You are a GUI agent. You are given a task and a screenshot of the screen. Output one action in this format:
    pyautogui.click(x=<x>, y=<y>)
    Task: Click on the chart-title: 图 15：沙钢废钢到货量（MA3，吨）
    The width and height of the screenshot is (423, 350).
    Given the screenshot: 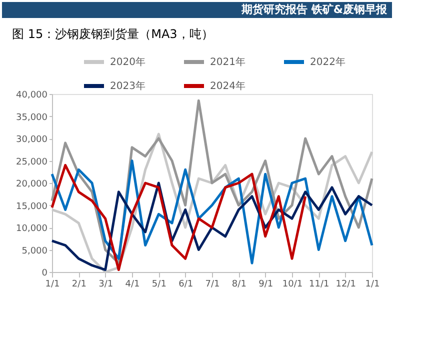 What is the action you would take?
    pyautogui.click(x=113, y=34)
    